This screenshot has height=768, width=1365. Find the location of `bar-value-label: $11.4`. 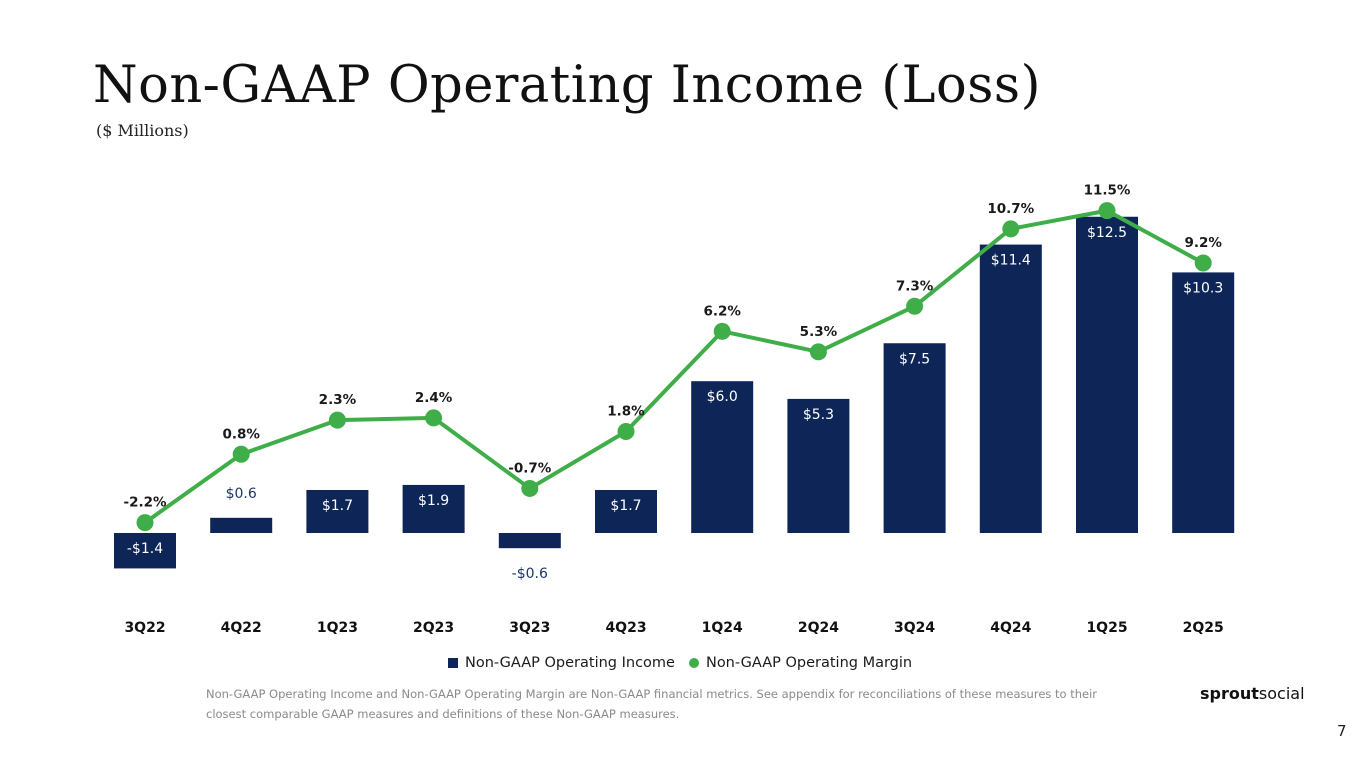

bar-value-label: $11.4 is located at coordinates (1011, 261).